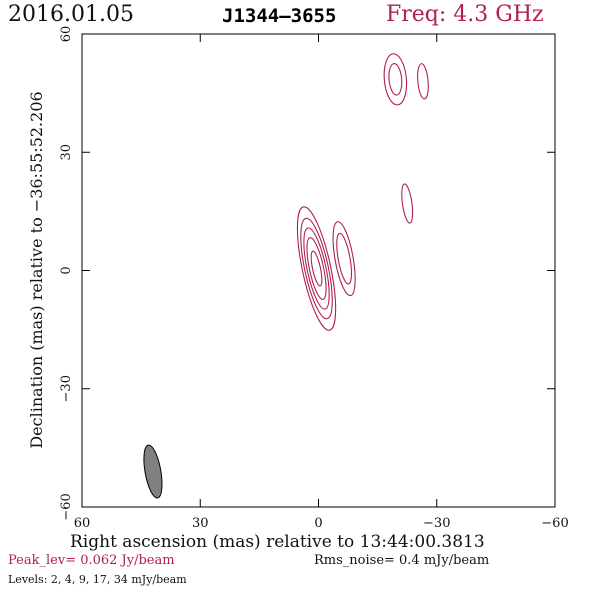  What do you see at coordinates (82, 523) in the screenshot?
I see `x-tick-label: 60` at bounding box center [82, 523].